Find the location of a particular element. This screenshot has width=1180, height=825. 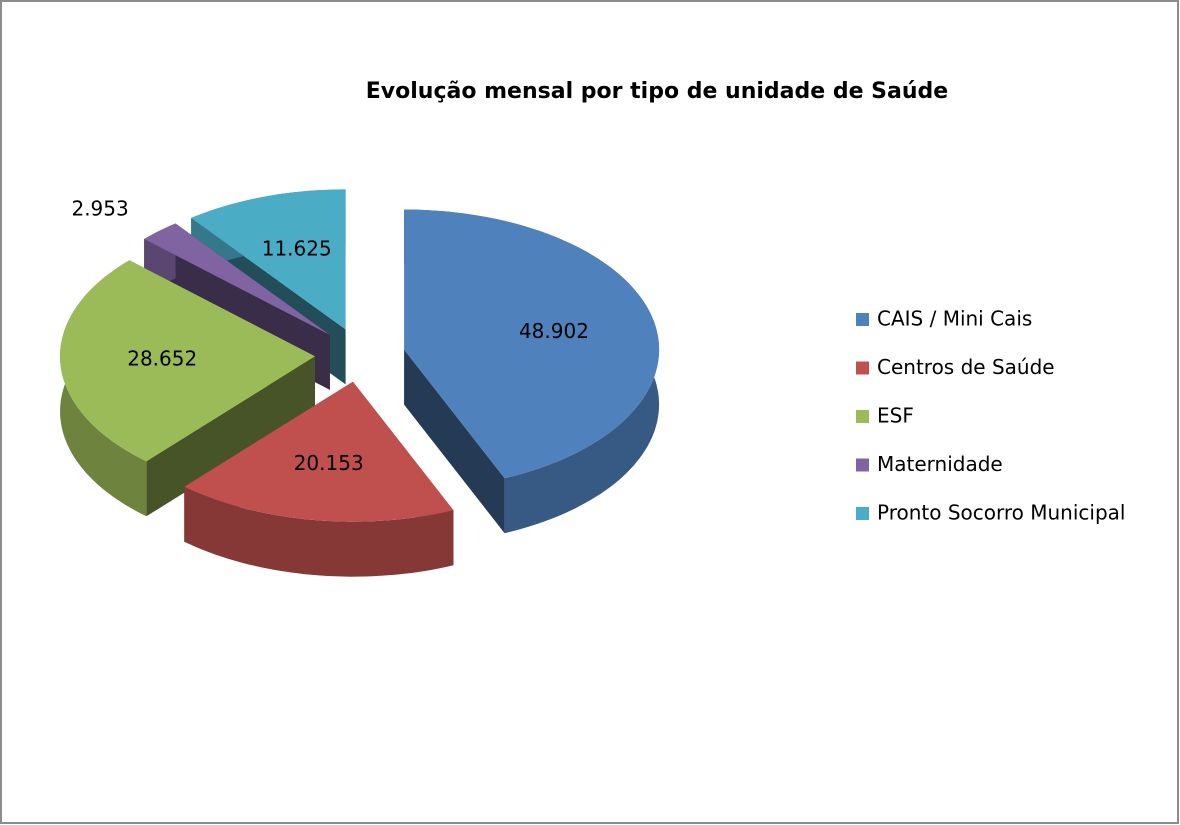

data-label: 11.625 is located at coordinates (297, 248).